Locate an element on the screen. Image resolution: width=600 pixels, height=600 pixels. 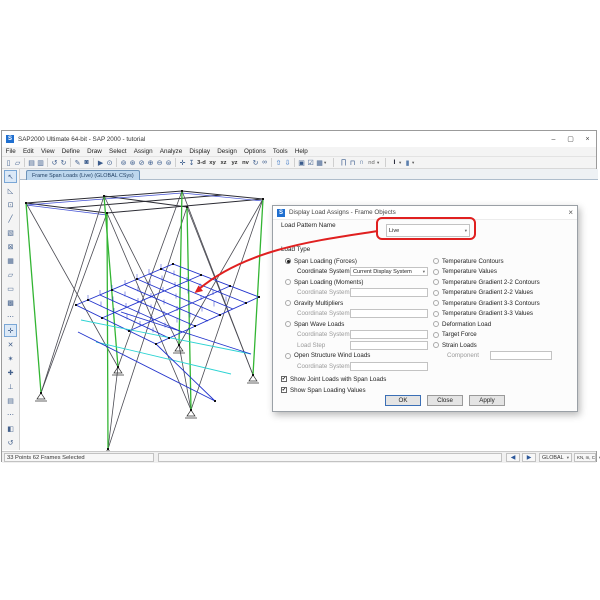
menu-item-analyze: Analyze is located at coordinates (171, 151).